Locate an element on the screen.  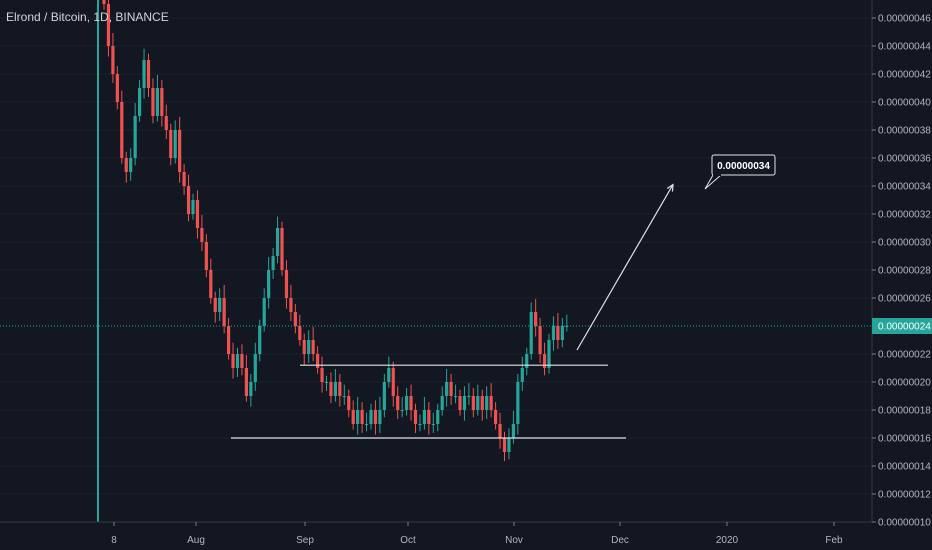
callout-label: 0.00000034 is located at coordinates (743, 166).